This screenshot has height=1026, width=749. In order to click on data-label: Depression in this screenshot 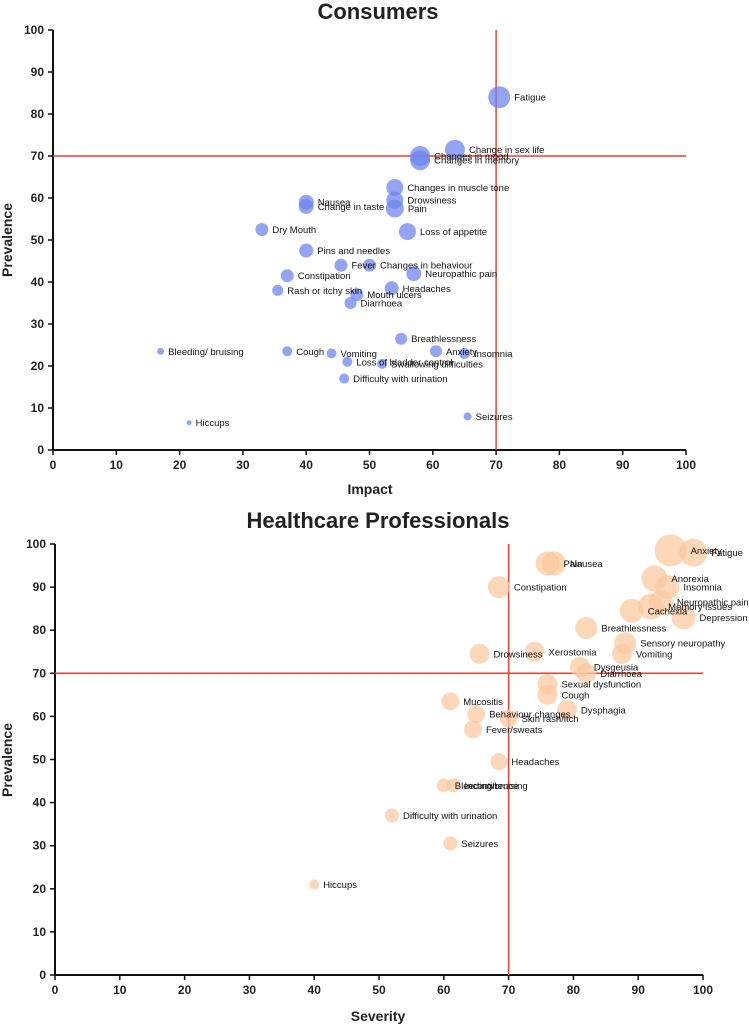, I will do `click(724, 618)`.